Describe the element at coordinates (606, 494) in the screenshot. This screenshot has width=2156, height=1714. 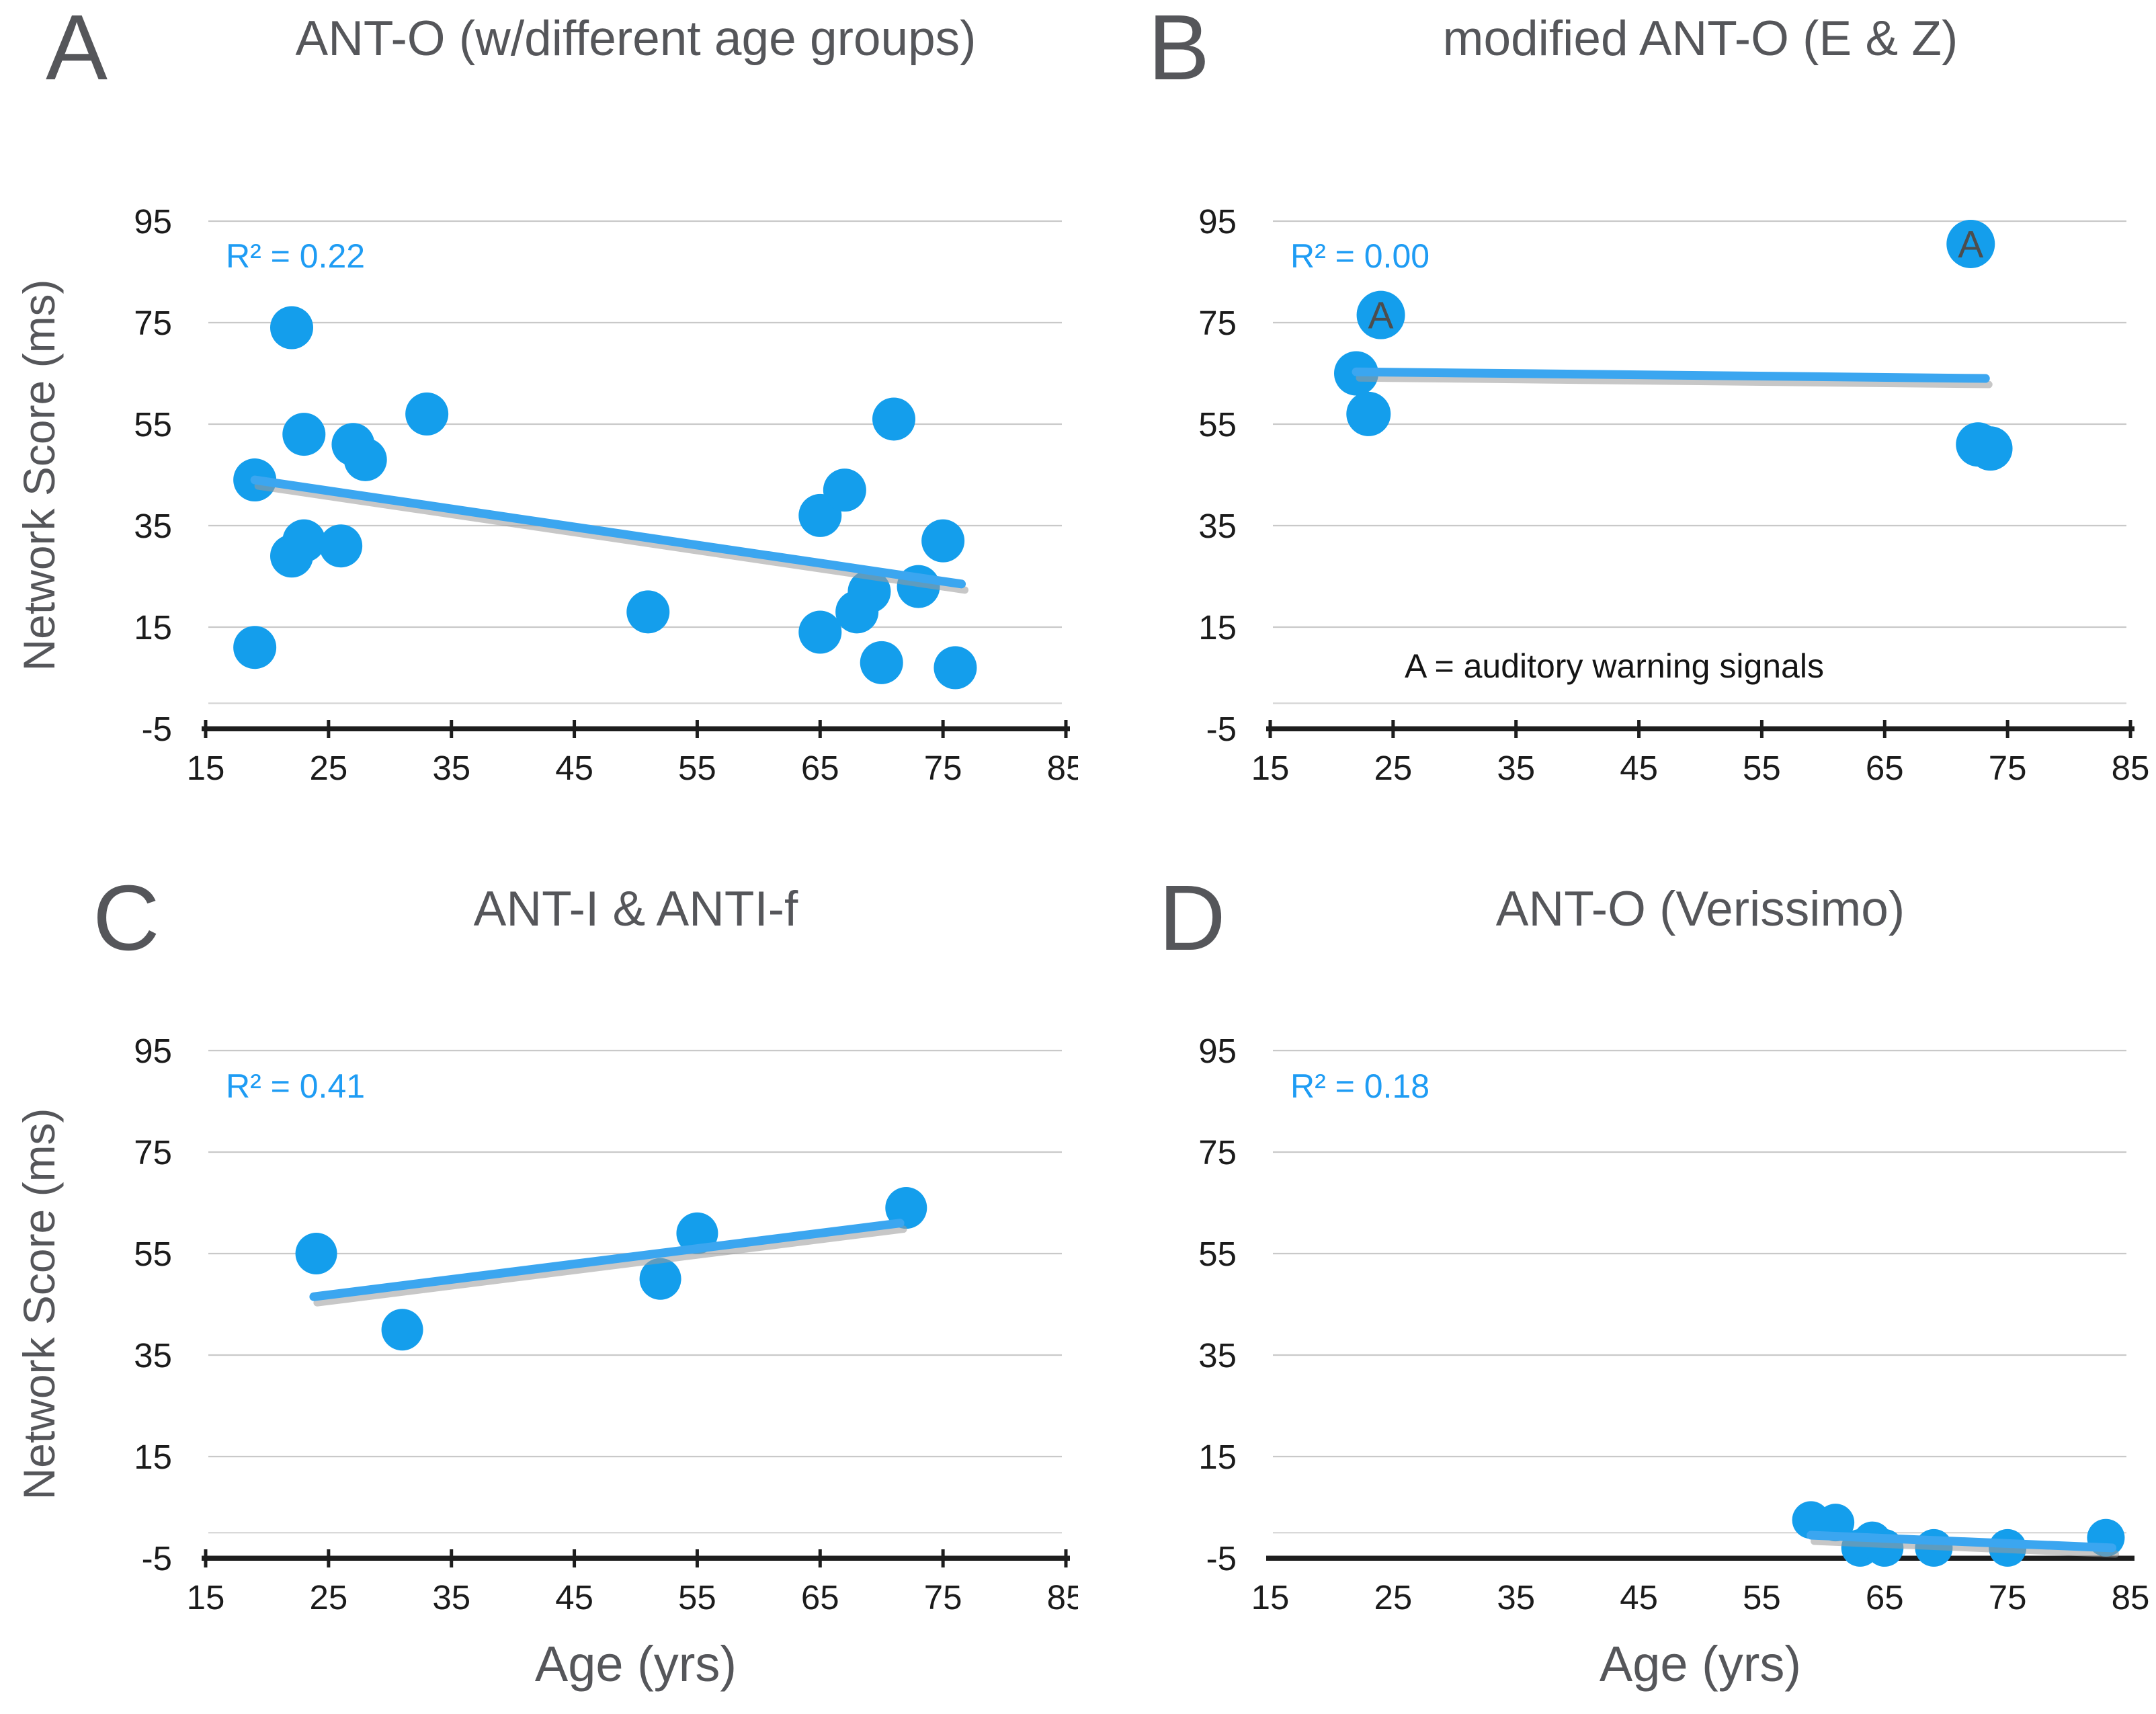
I see `scatter-plot-a: 95 75 55 35 15 -5 15 25 35 45 55 65 75 85` at that location.